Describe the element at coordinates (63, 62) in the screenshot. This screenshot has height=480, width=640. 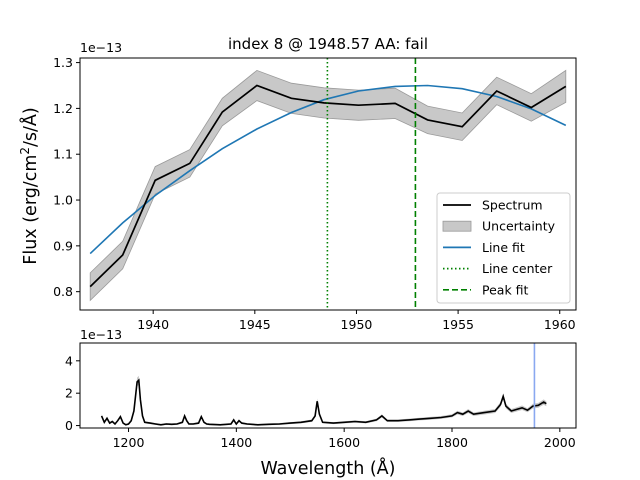
I see `top-y-tick-label: 1.3` at that location.